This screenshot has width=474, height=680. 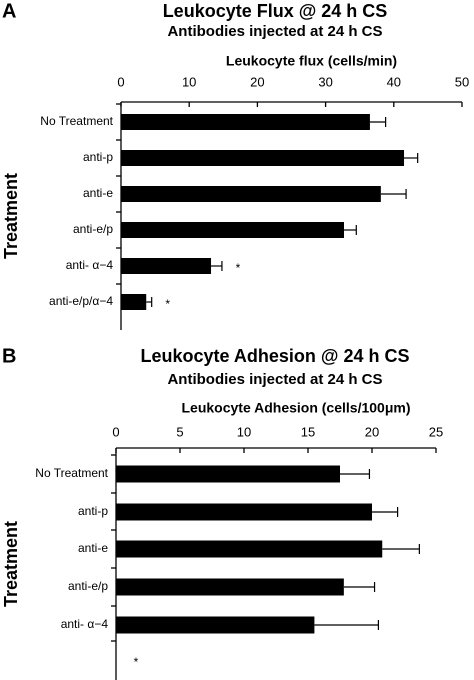 I want to click on x-tick-label: 30, so click(x=325, y=81).